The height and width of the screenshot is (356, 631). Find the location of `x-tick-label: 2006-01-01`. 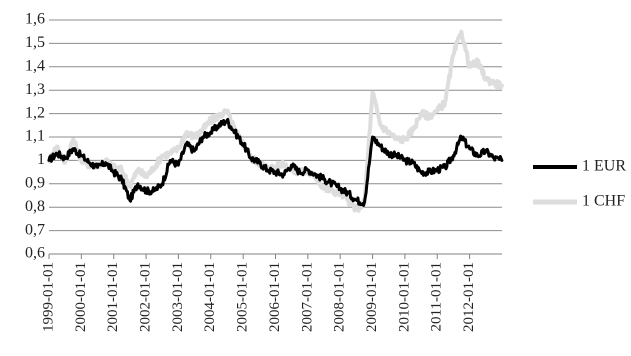

x-tick-label: 2006-01-01 is located at coordinates (275, 297).